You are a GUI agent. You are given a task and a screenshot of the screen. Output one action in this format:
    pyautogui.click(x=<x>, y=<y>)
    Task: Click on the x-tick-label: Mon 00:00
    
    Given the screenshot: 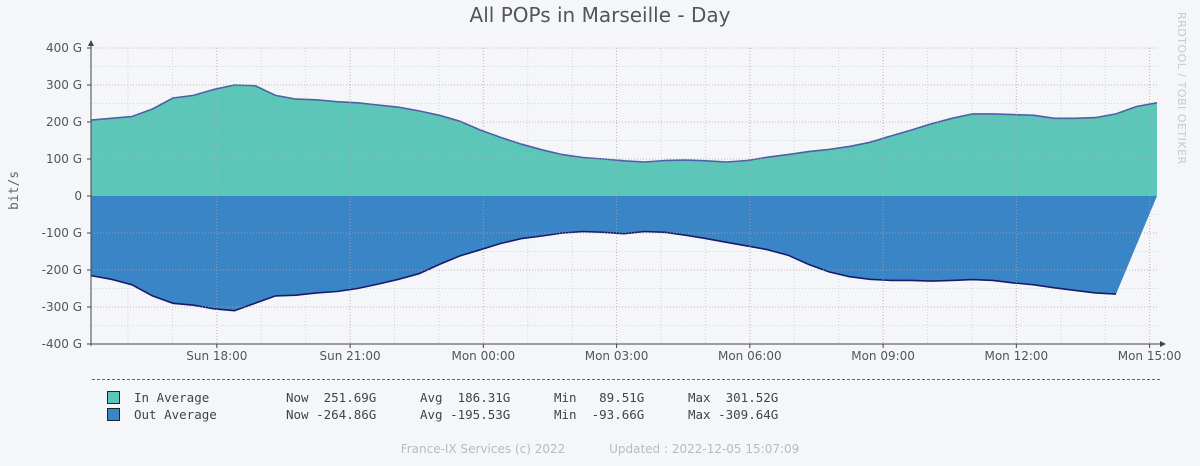 What is the action you would take?
    pyautogui.click(x=483, y=356)
    